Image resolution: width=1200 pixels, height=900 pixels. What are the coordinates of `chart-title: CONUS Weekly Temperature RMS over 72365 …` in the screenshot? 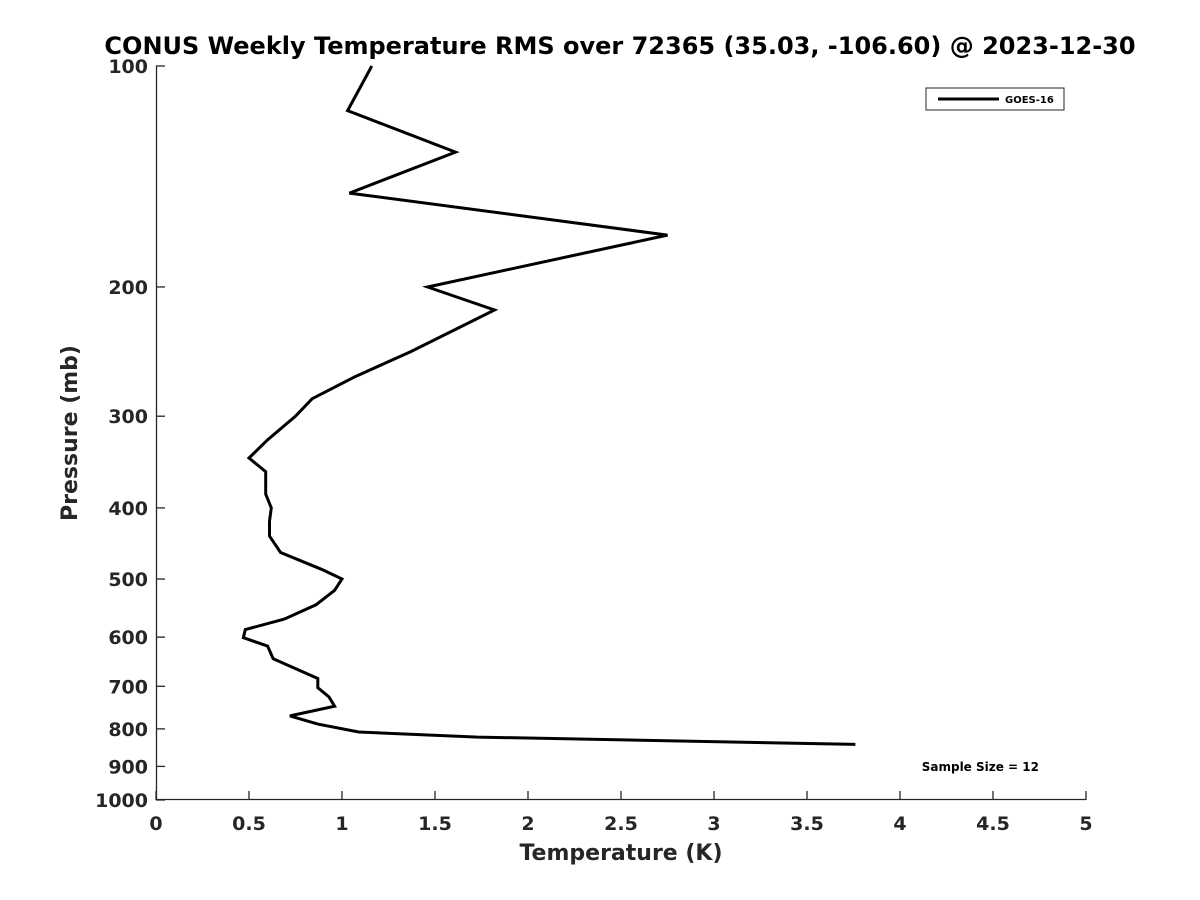 It's located at (619, 46).